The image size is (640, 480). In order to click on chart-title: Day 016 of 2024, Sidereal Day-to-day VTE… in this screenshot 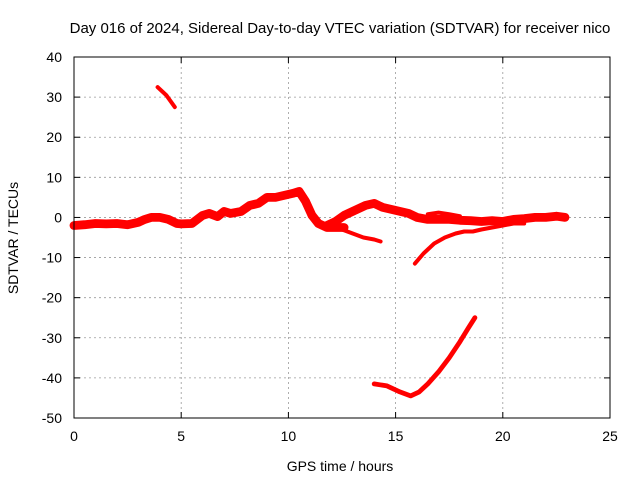, I will do `click(340, 28)`.